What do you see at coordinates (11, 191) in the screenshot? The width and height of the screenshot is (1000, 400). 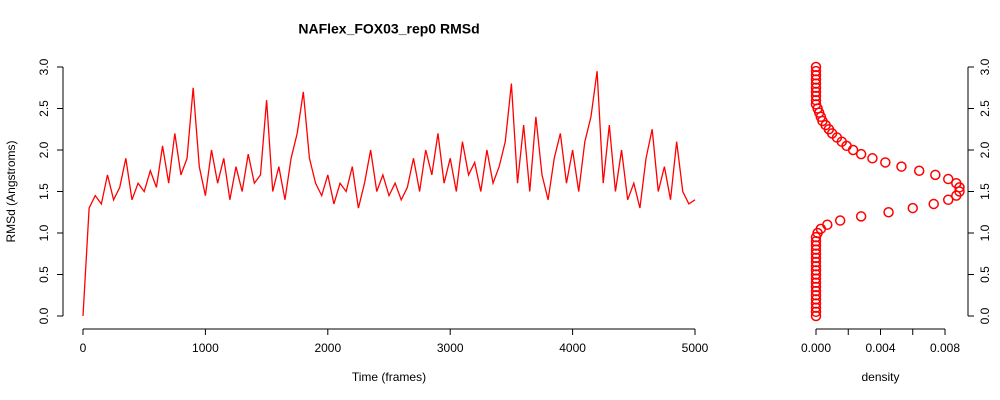 I see `y-axis-label: RMSd (Angstroms)` at bounding box center [11, 191].